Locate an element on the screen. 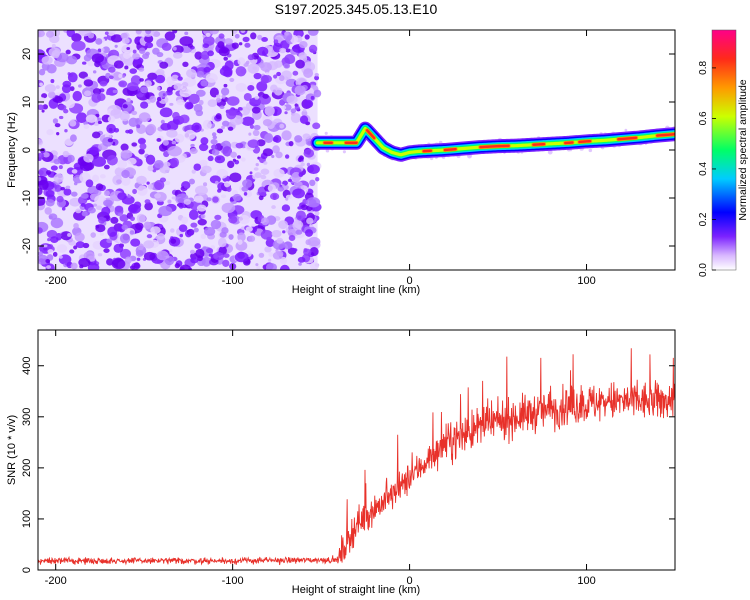 This screenshot has height=600, width=750. ridge-halo-dot is located at coordinates (344, 152).